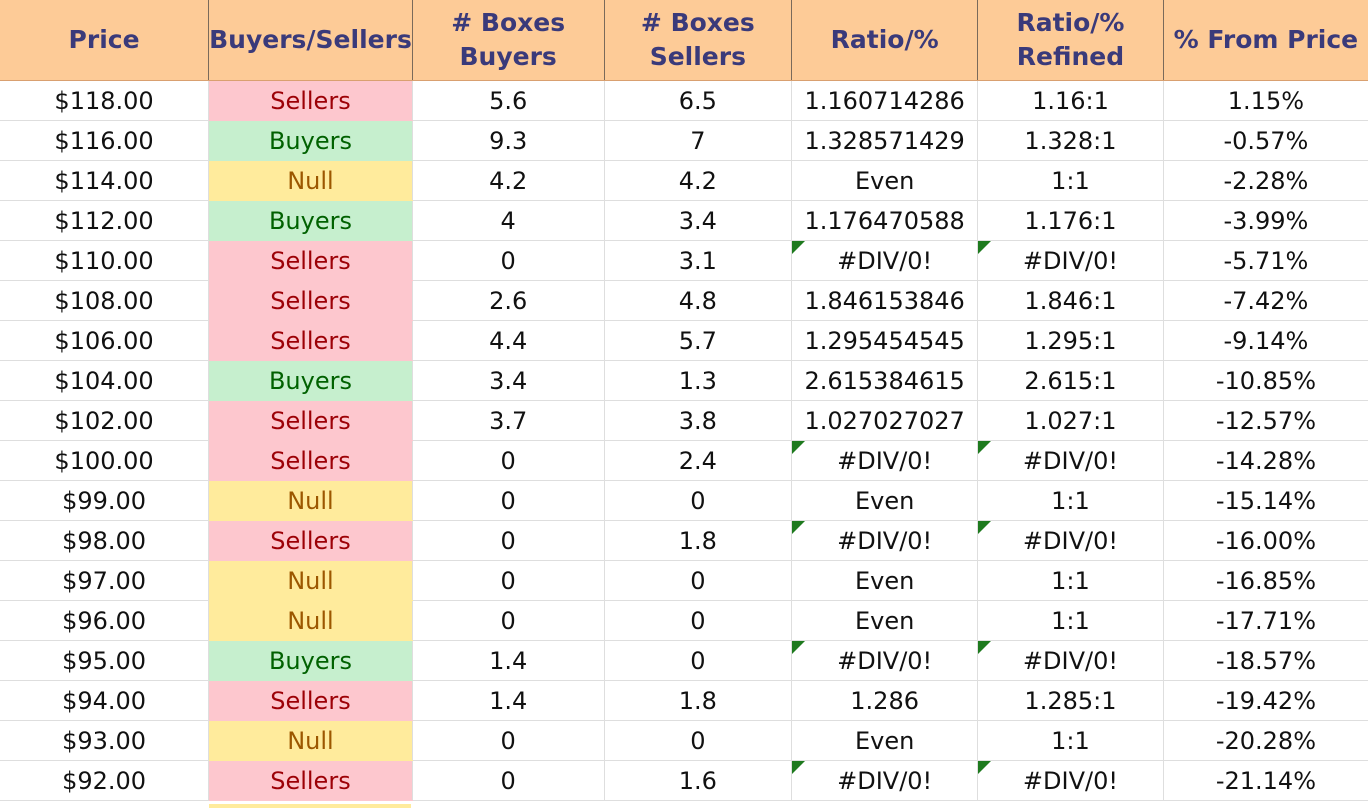  I want to click on header-buyers-sellers: Buyers/Sellers, so click(310, 40).